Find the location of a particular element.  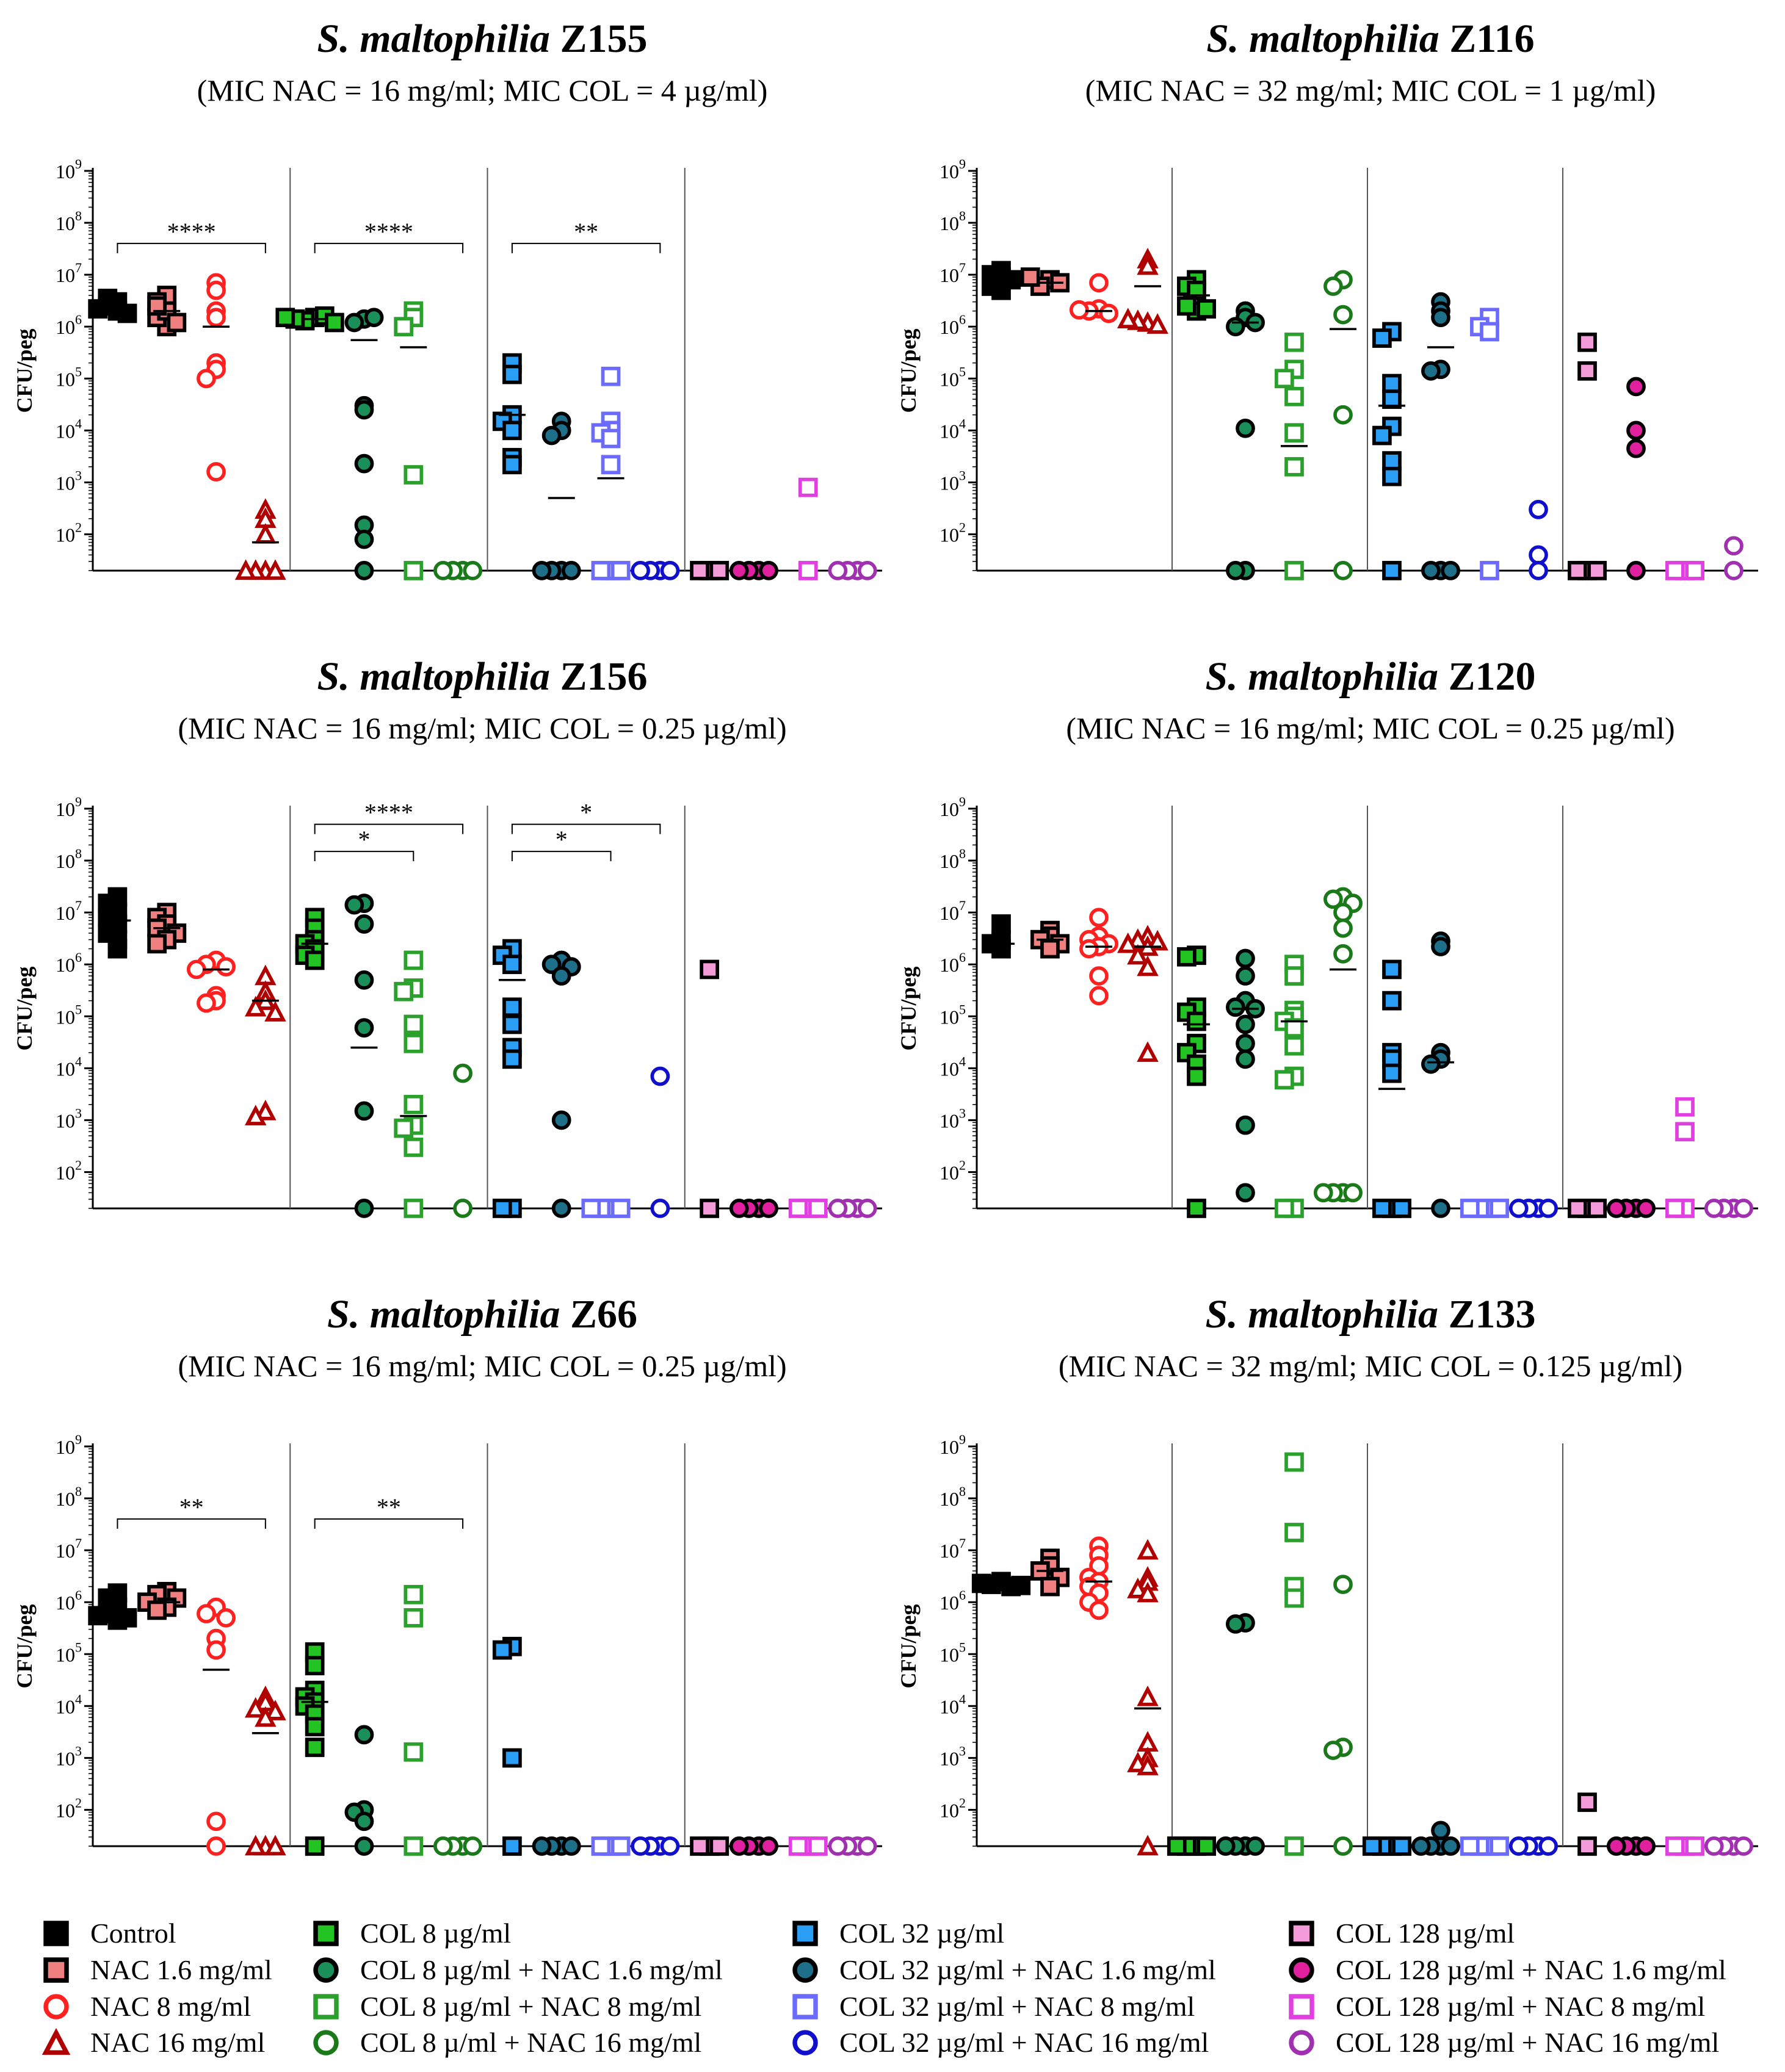

panel-title-strain: Z156 is located at coordinates (603, 676).